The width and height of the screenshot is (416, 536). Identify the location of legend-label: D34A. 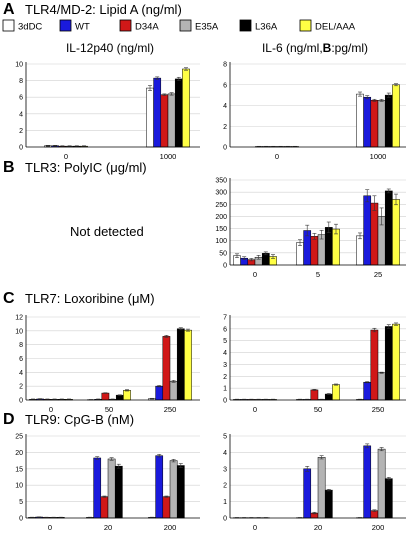
(147, 27).